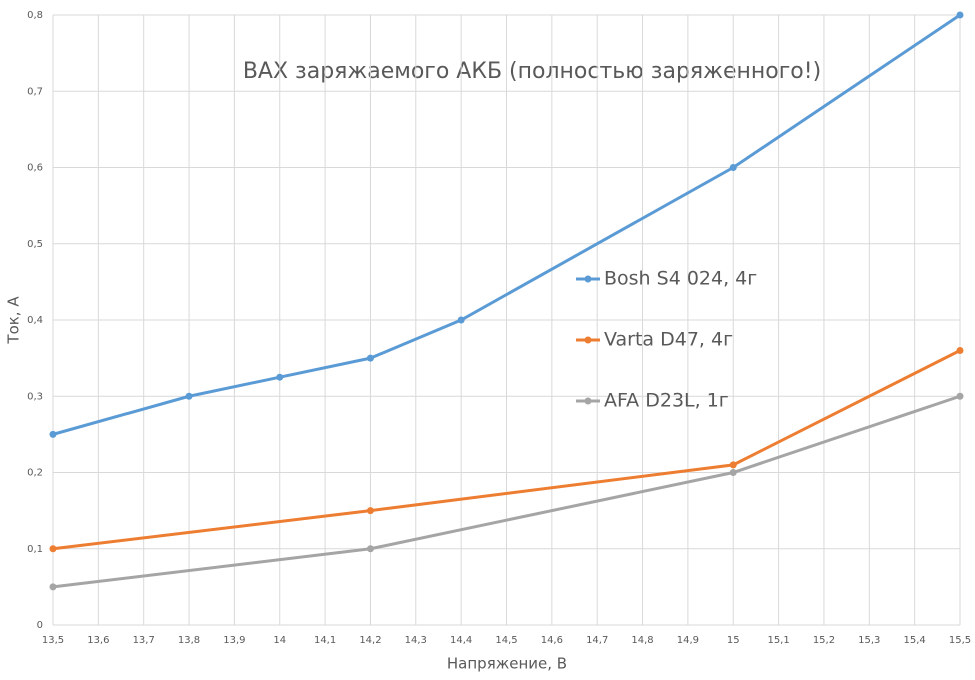 This screenshot has width=975, height=680. What do you see at coordinates (778, 640) in the screenshot?
I see `x-tick-label: 15,1` at bounding box center [778, 640].